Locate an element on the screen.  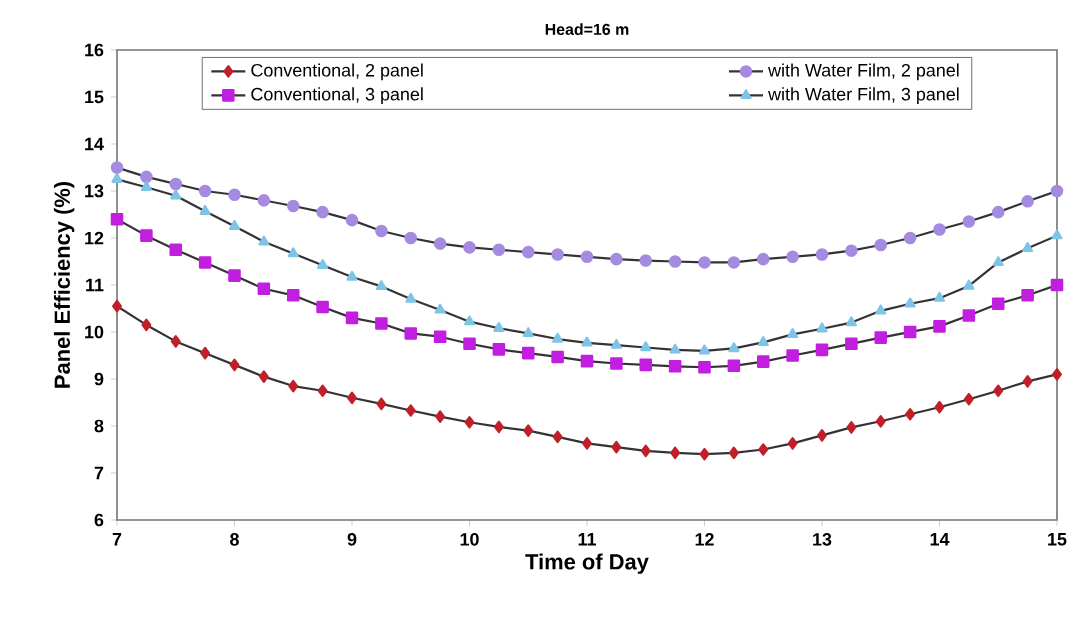
legend-label: Conventional, 2 panel is located at coordinates (337, 72).